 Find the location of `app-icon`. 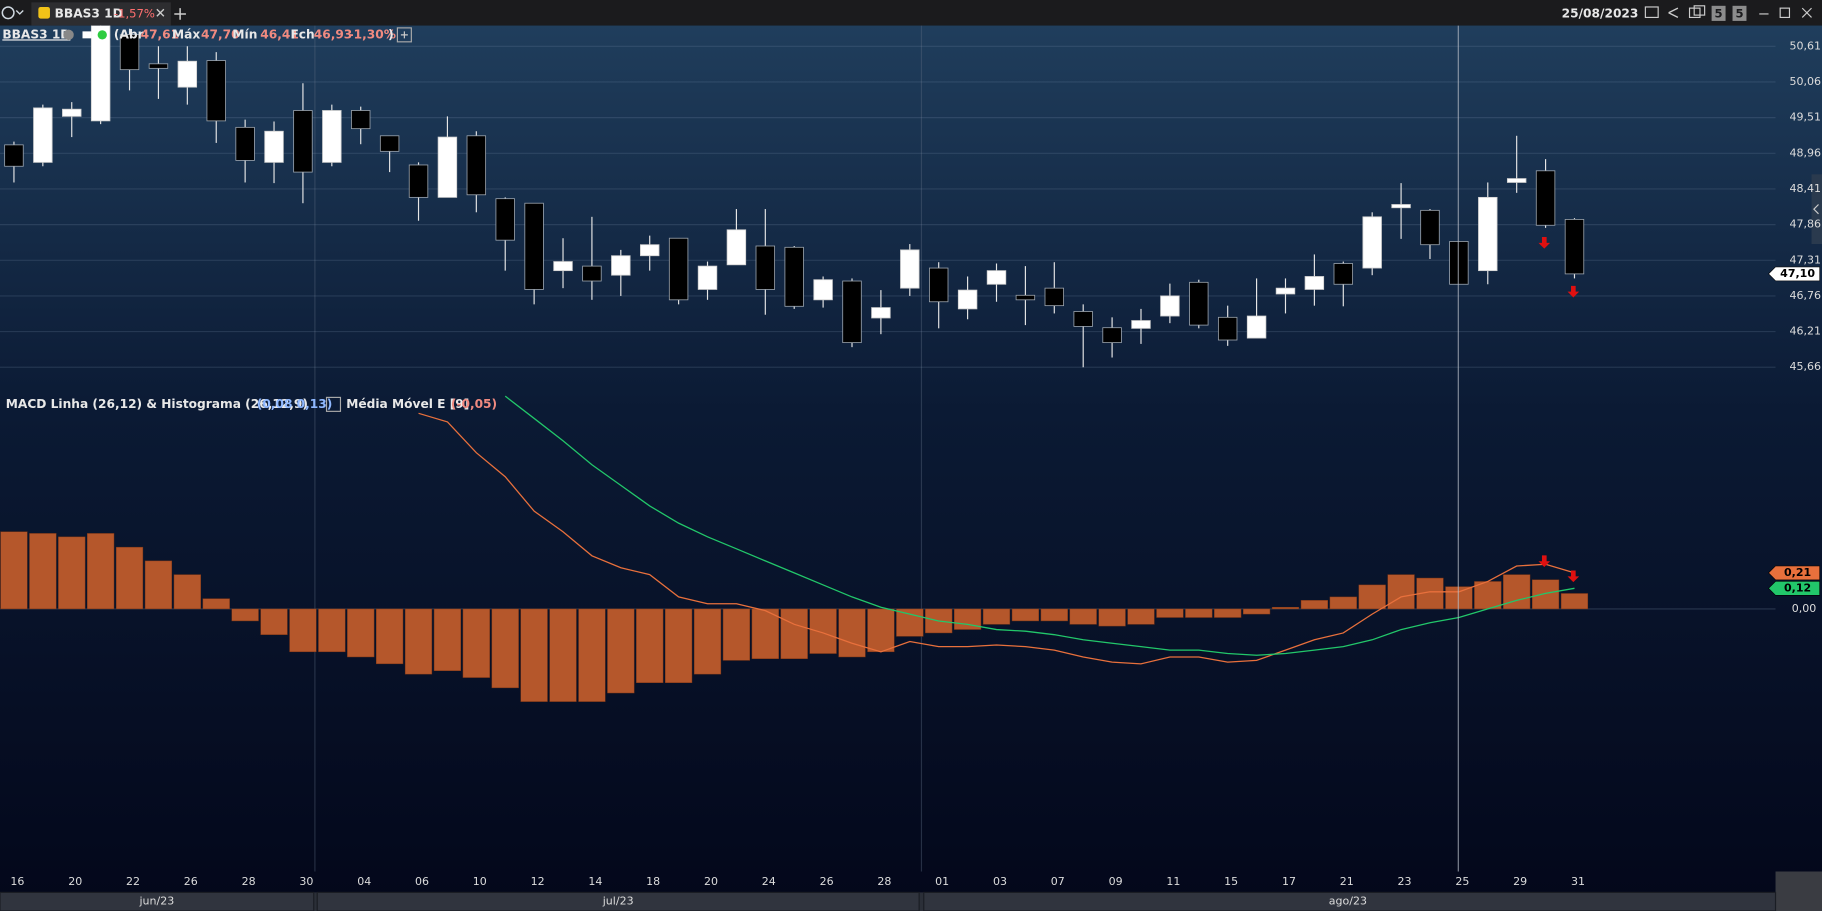

app-icon is located at coordinates (8, 13).